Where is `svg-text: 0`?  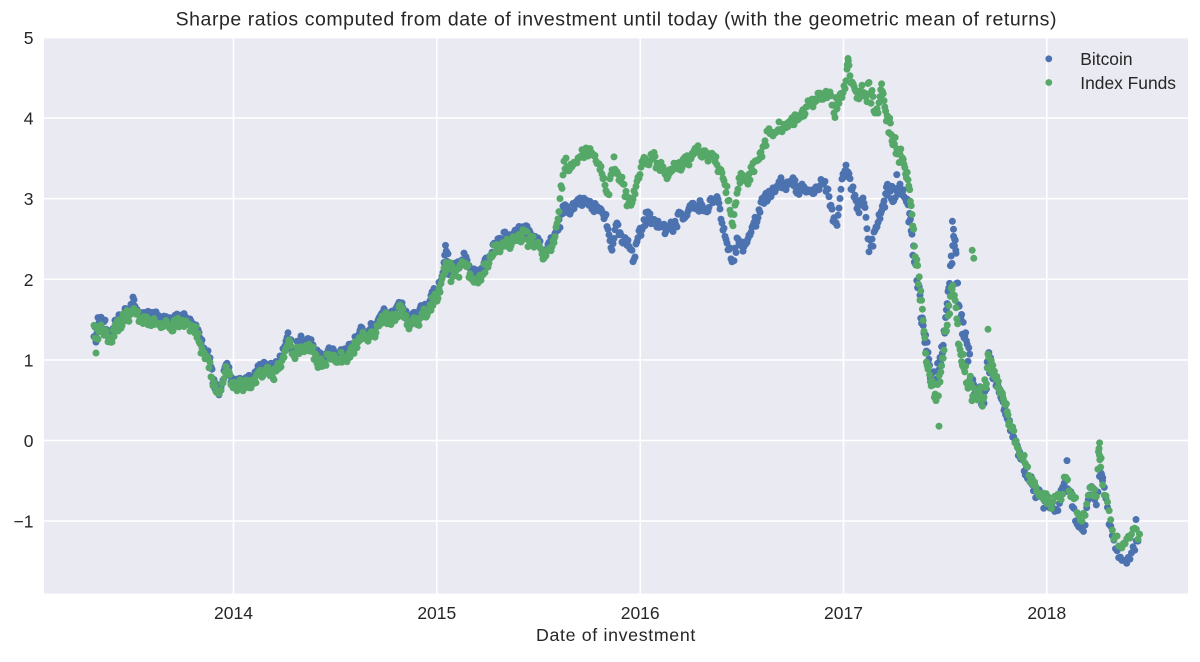
svg-text: 0 is located at coordinates (29, 441).